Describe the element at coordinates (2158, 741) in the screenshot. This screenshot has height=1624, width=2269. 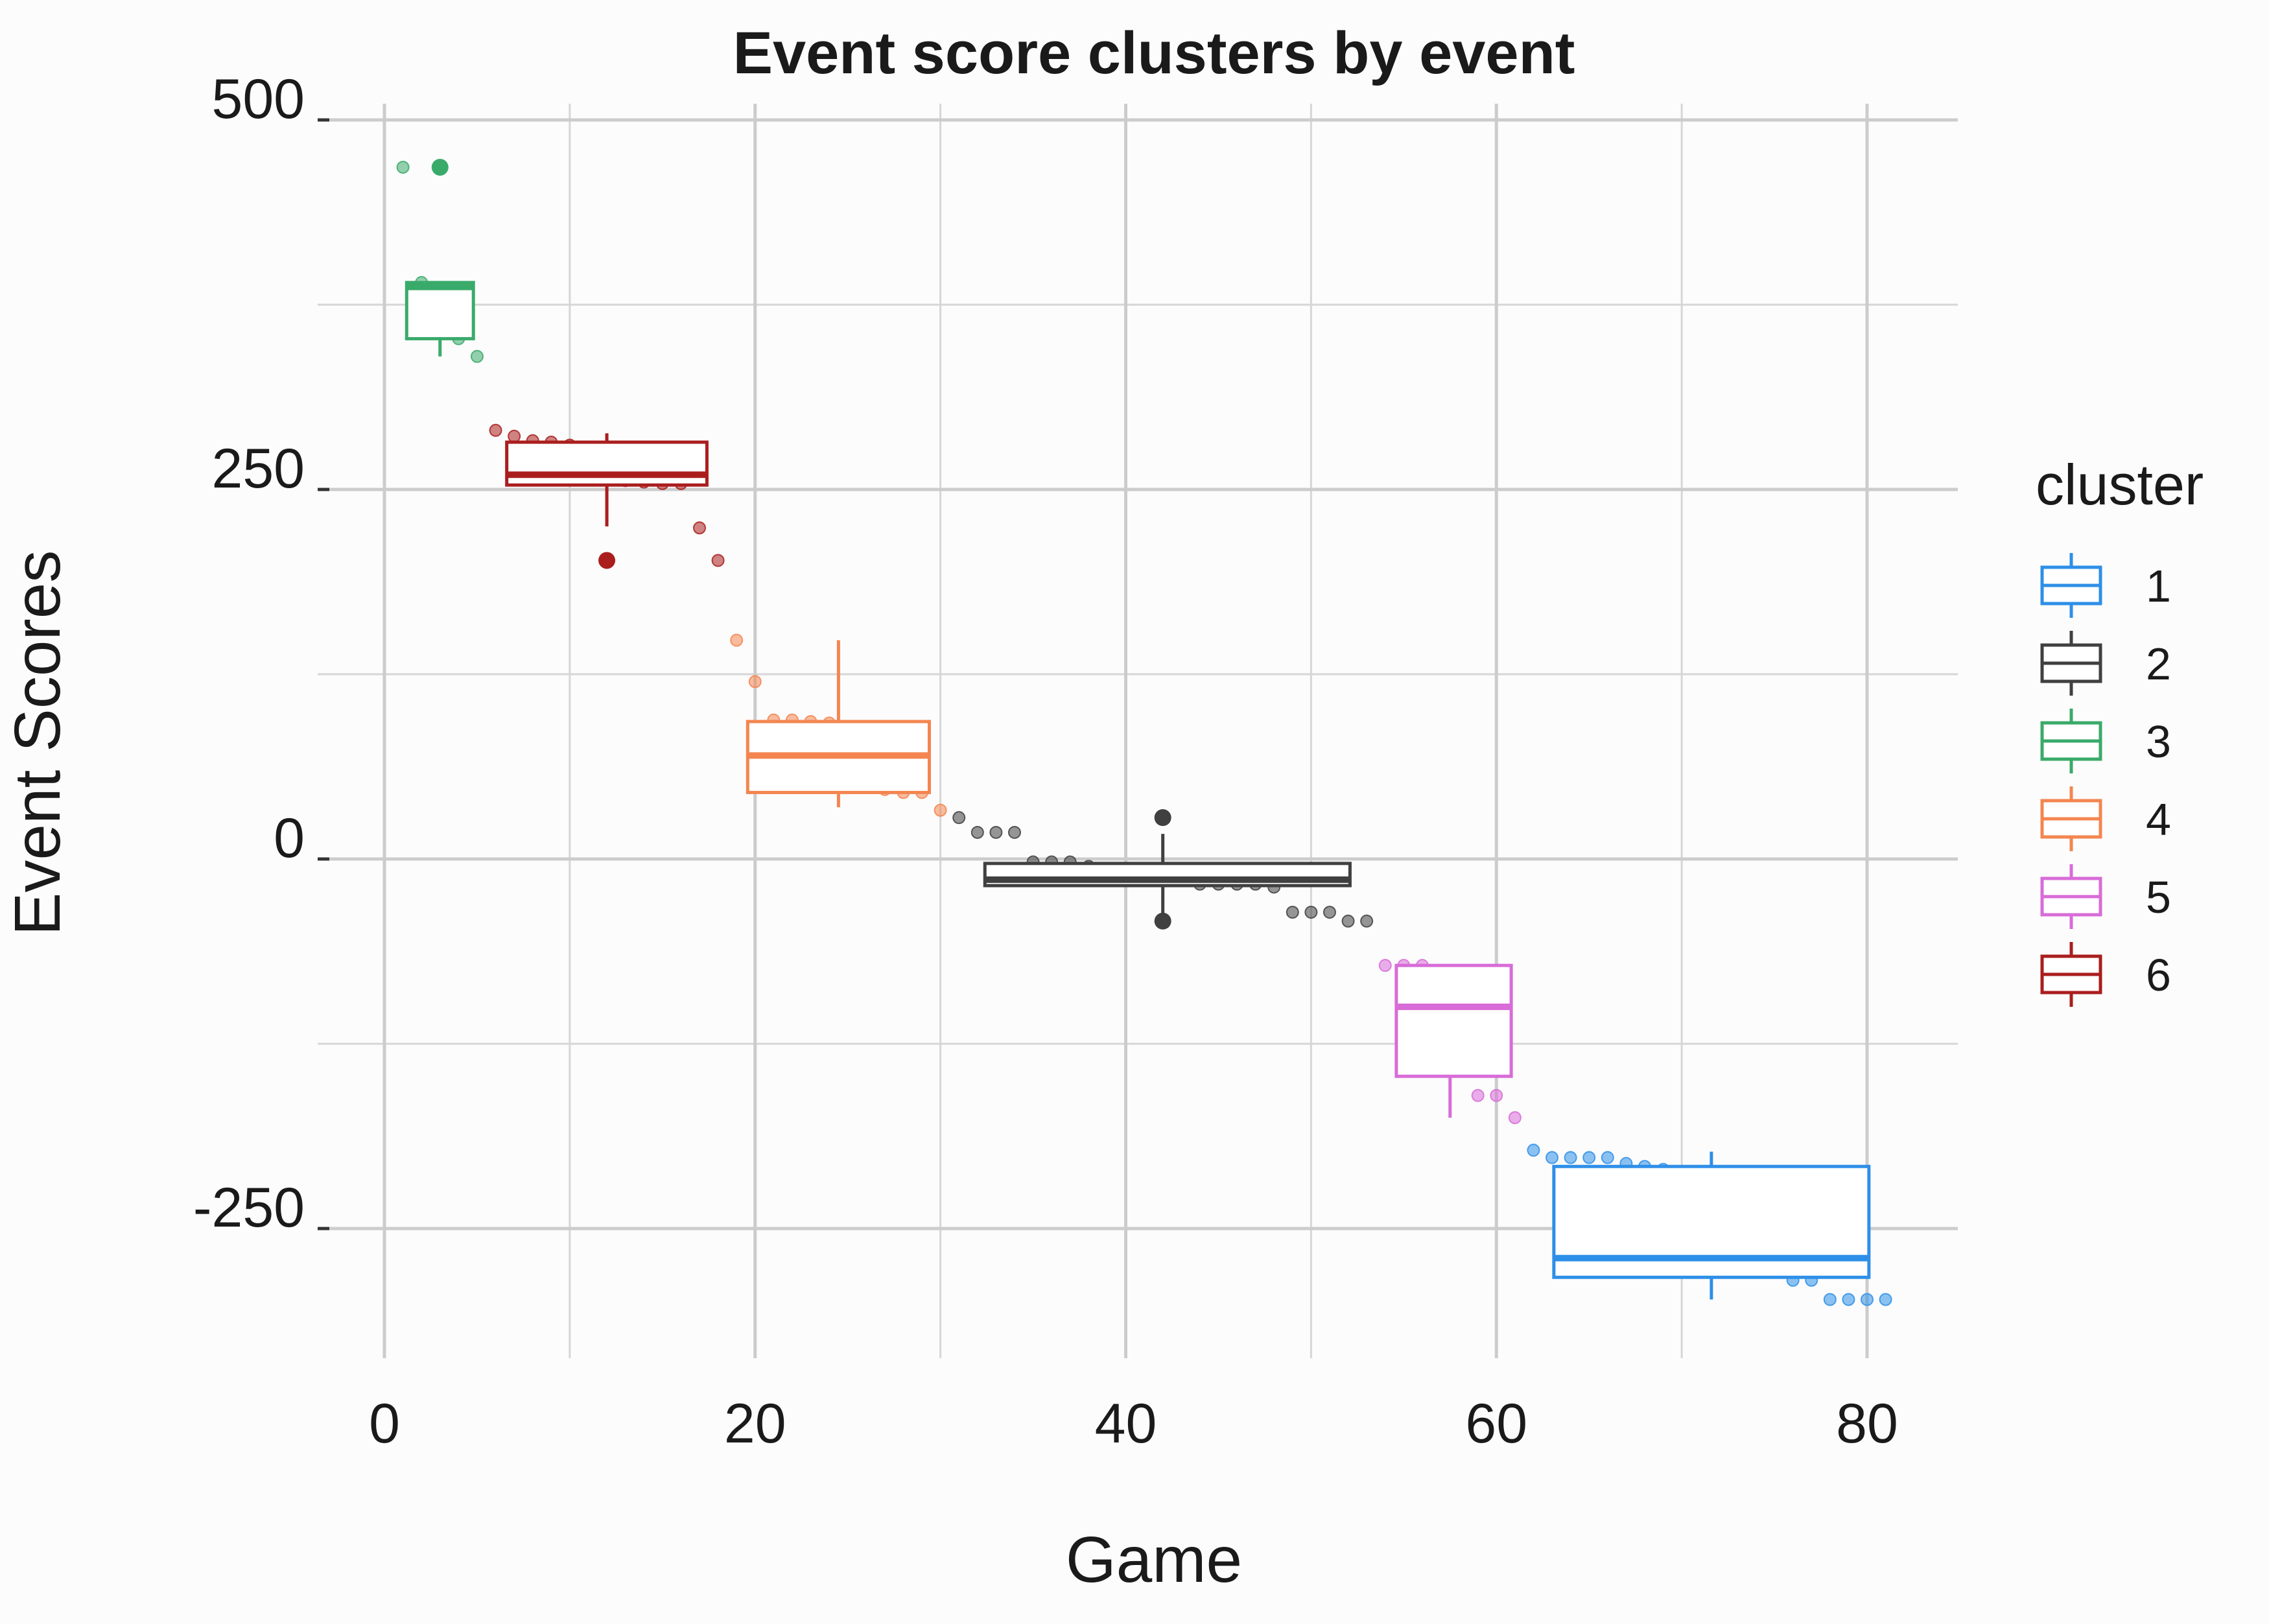
I see `legend-label: 3` at that location.